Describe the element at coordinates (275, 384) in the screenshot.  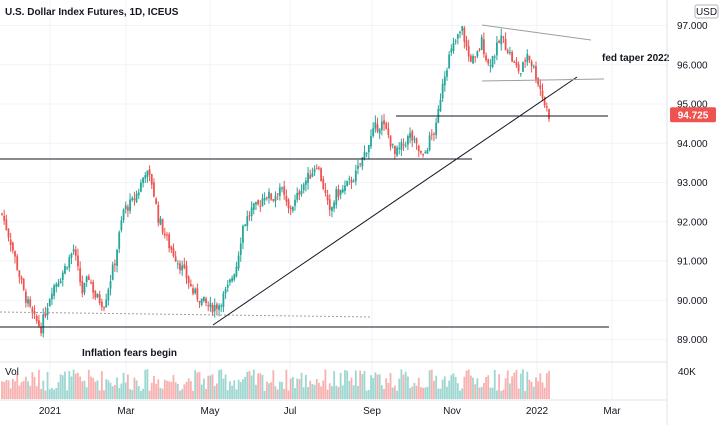
I see `volume-series` at that location.